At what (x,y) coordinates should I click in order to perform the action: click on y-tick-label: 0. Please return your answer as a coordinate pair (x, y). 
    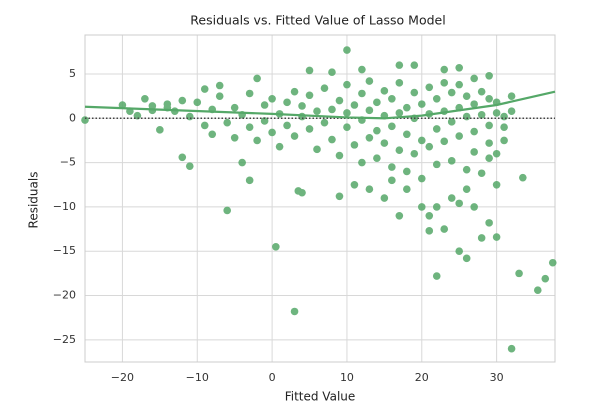
    Looking at the image, I should click on (72, 117).